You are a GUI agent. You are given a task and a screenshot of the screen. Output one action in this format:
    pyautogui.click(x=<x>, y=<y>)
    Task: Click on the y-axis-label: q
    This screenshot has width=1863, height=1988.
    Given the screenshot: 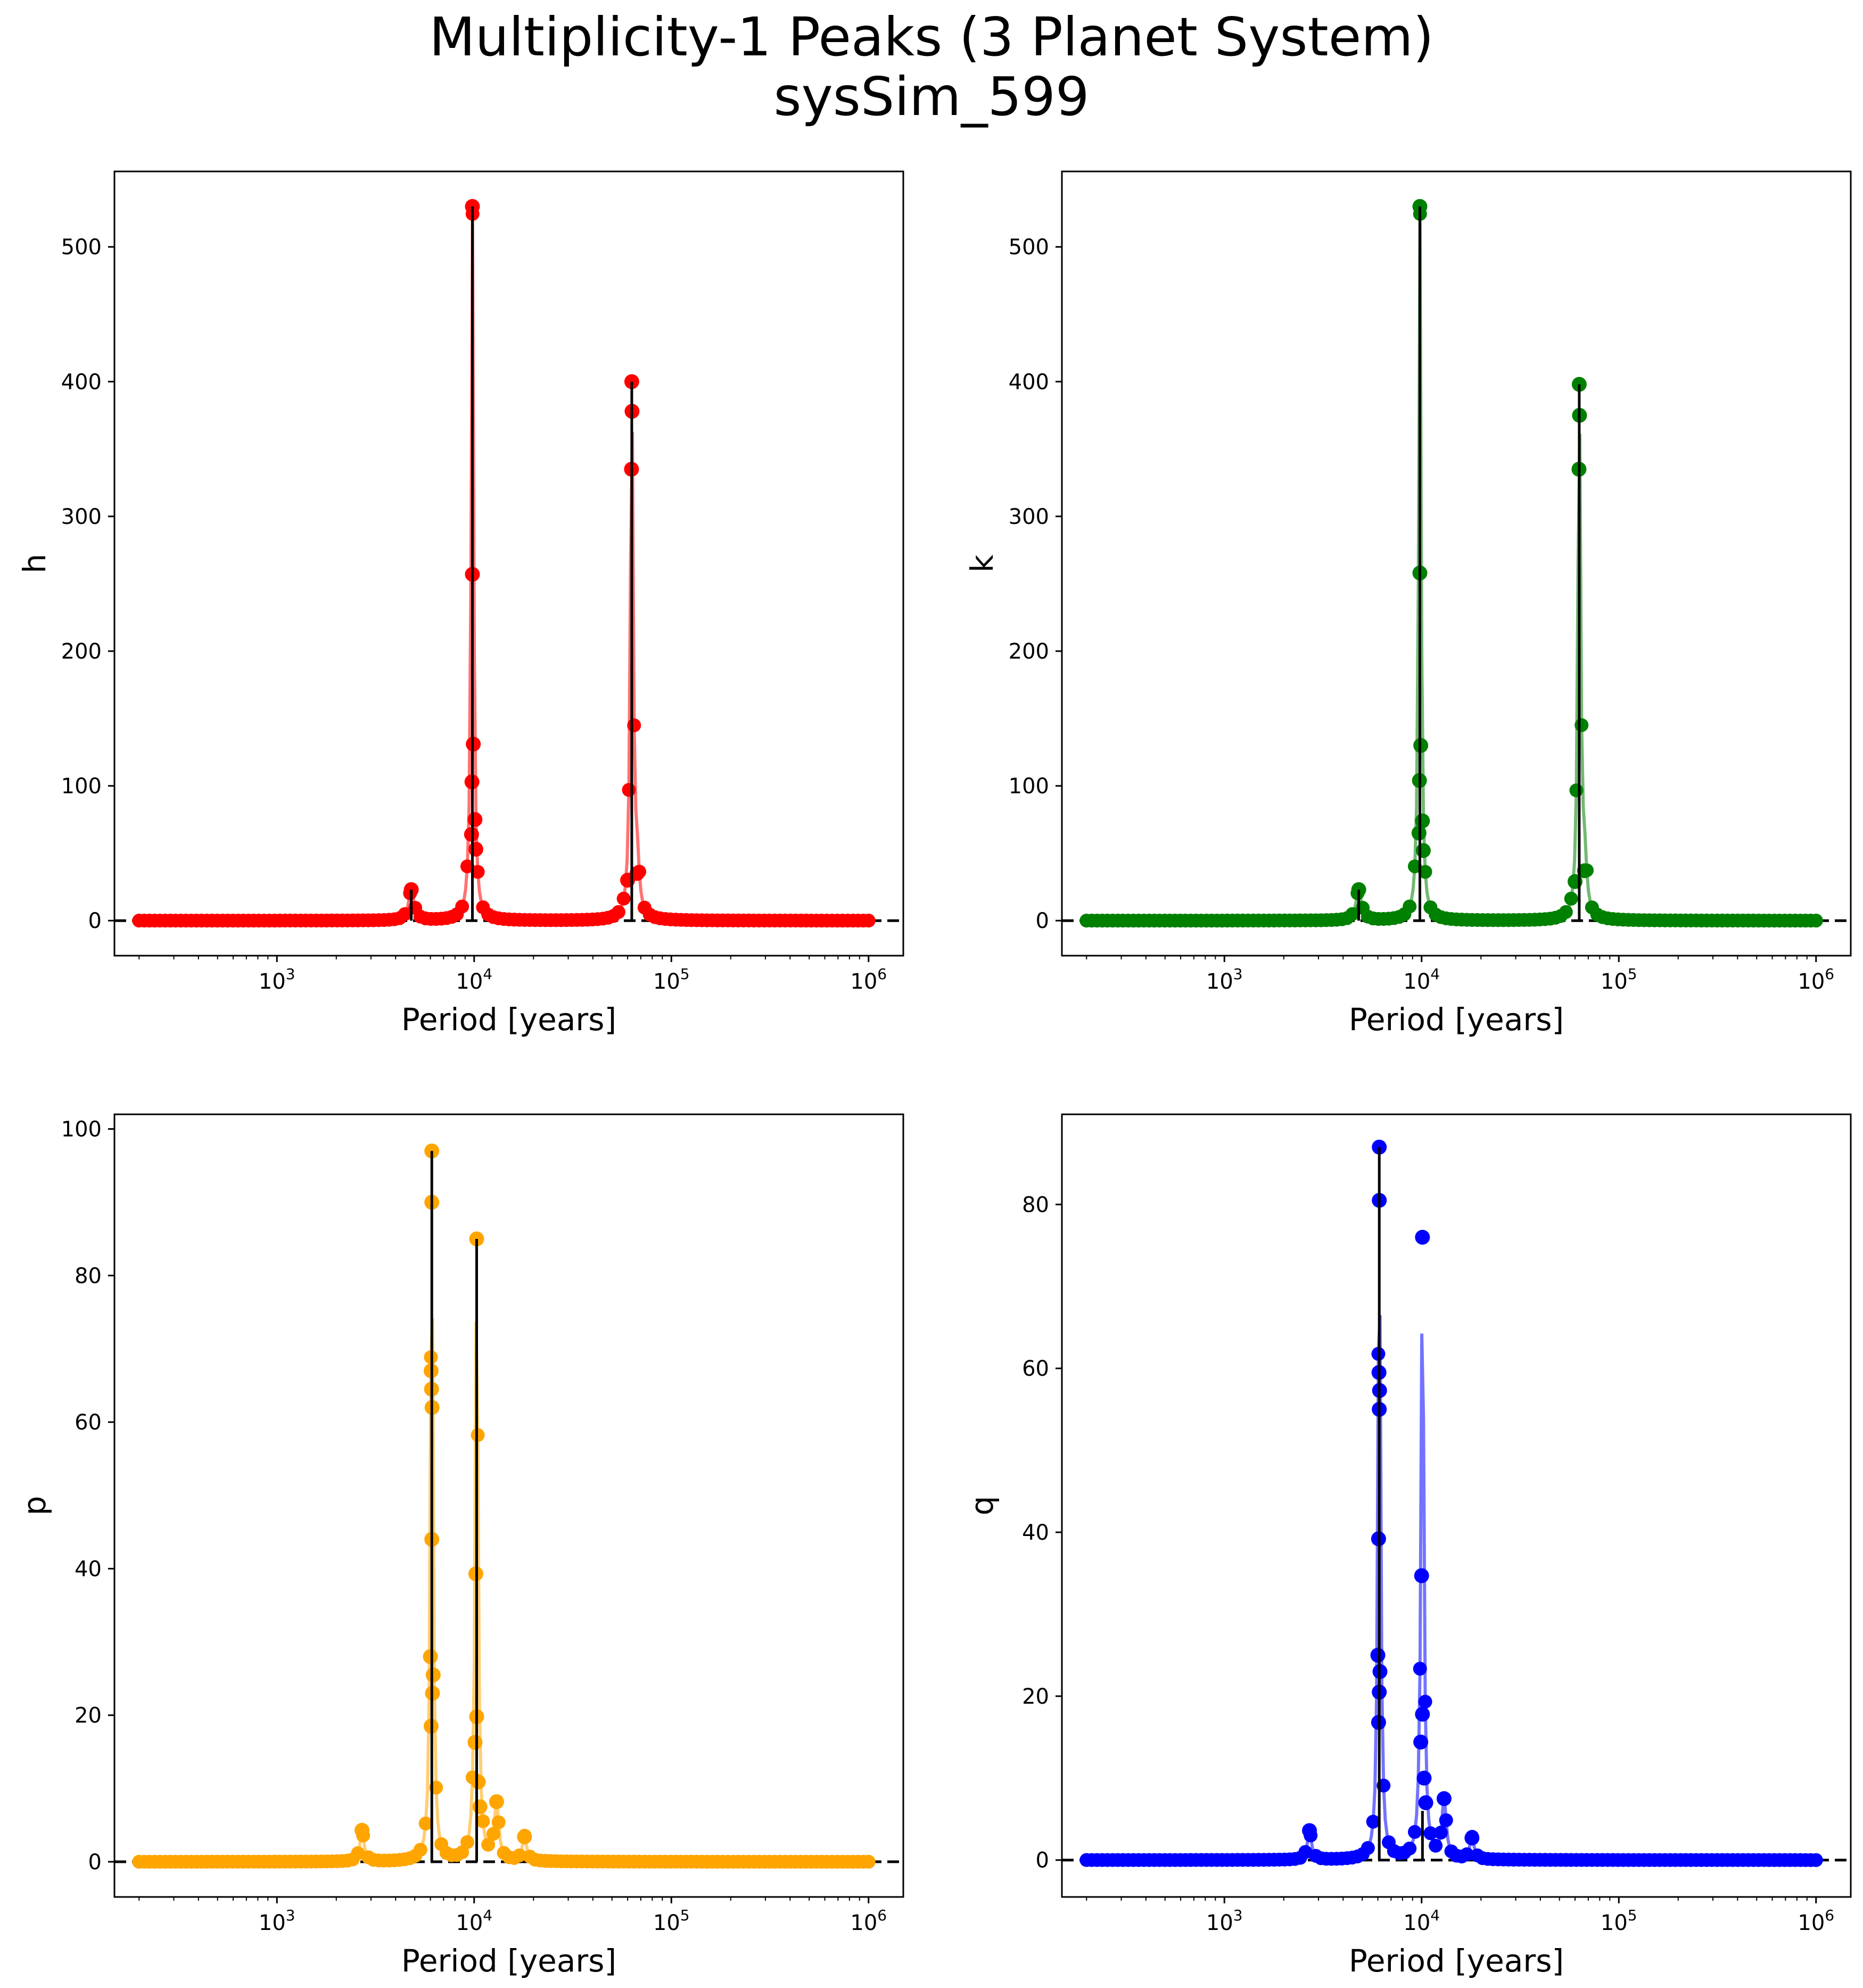 What is the action you would take?
    pyautogui.click(x=982, y=1506)
    